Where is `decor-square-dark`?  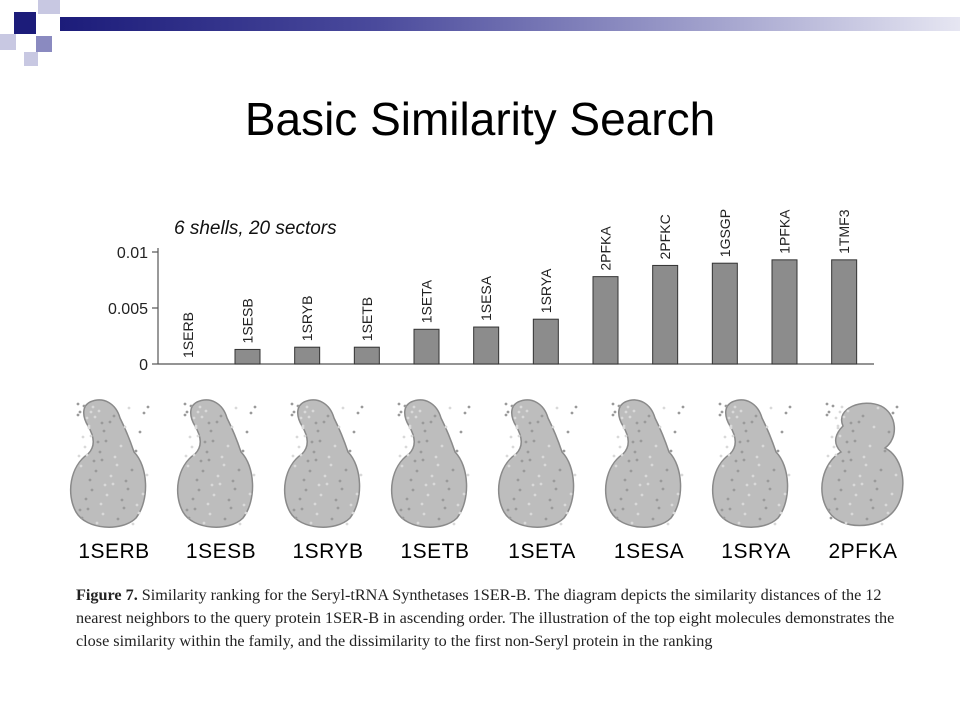
decor-square-dark is located at coordinates (25, 23).